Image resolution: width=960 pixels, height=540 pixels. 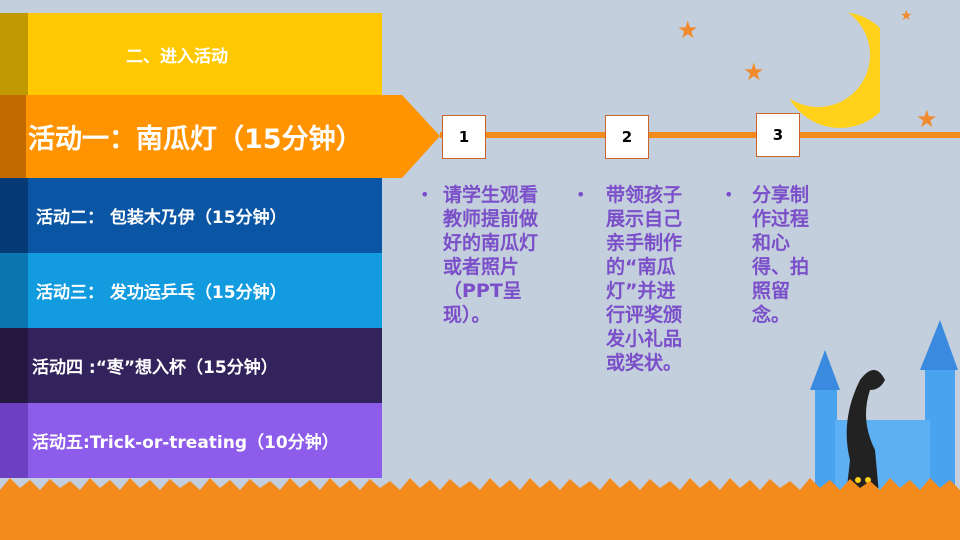 I want to click on grass-ground, so click(x=480, y=509).